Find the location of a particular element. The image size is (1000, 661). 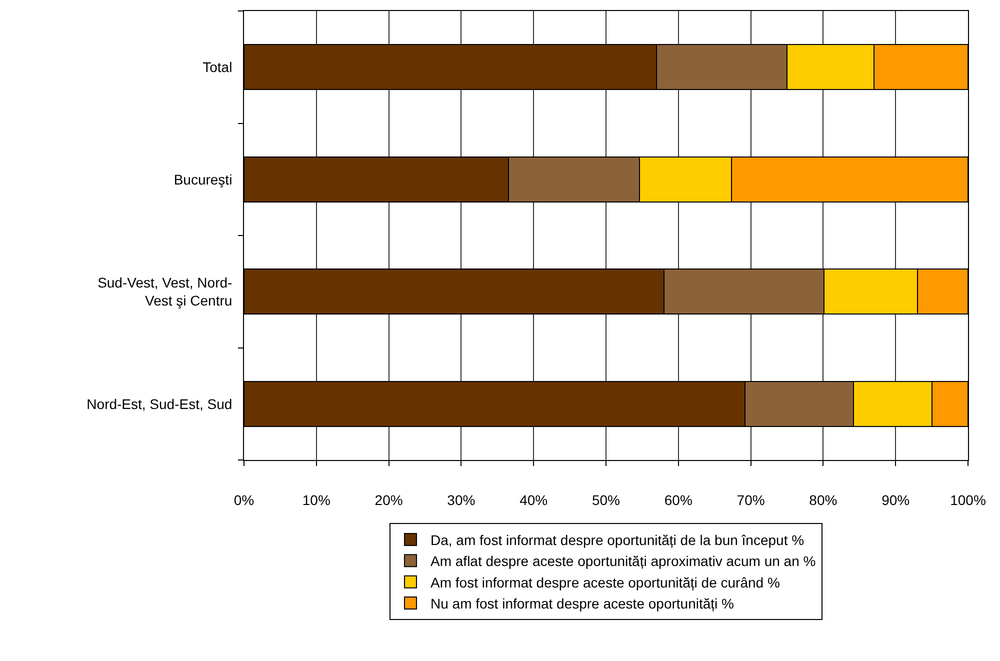

x-tick-label: 30% is located at coordinates (461, 500).